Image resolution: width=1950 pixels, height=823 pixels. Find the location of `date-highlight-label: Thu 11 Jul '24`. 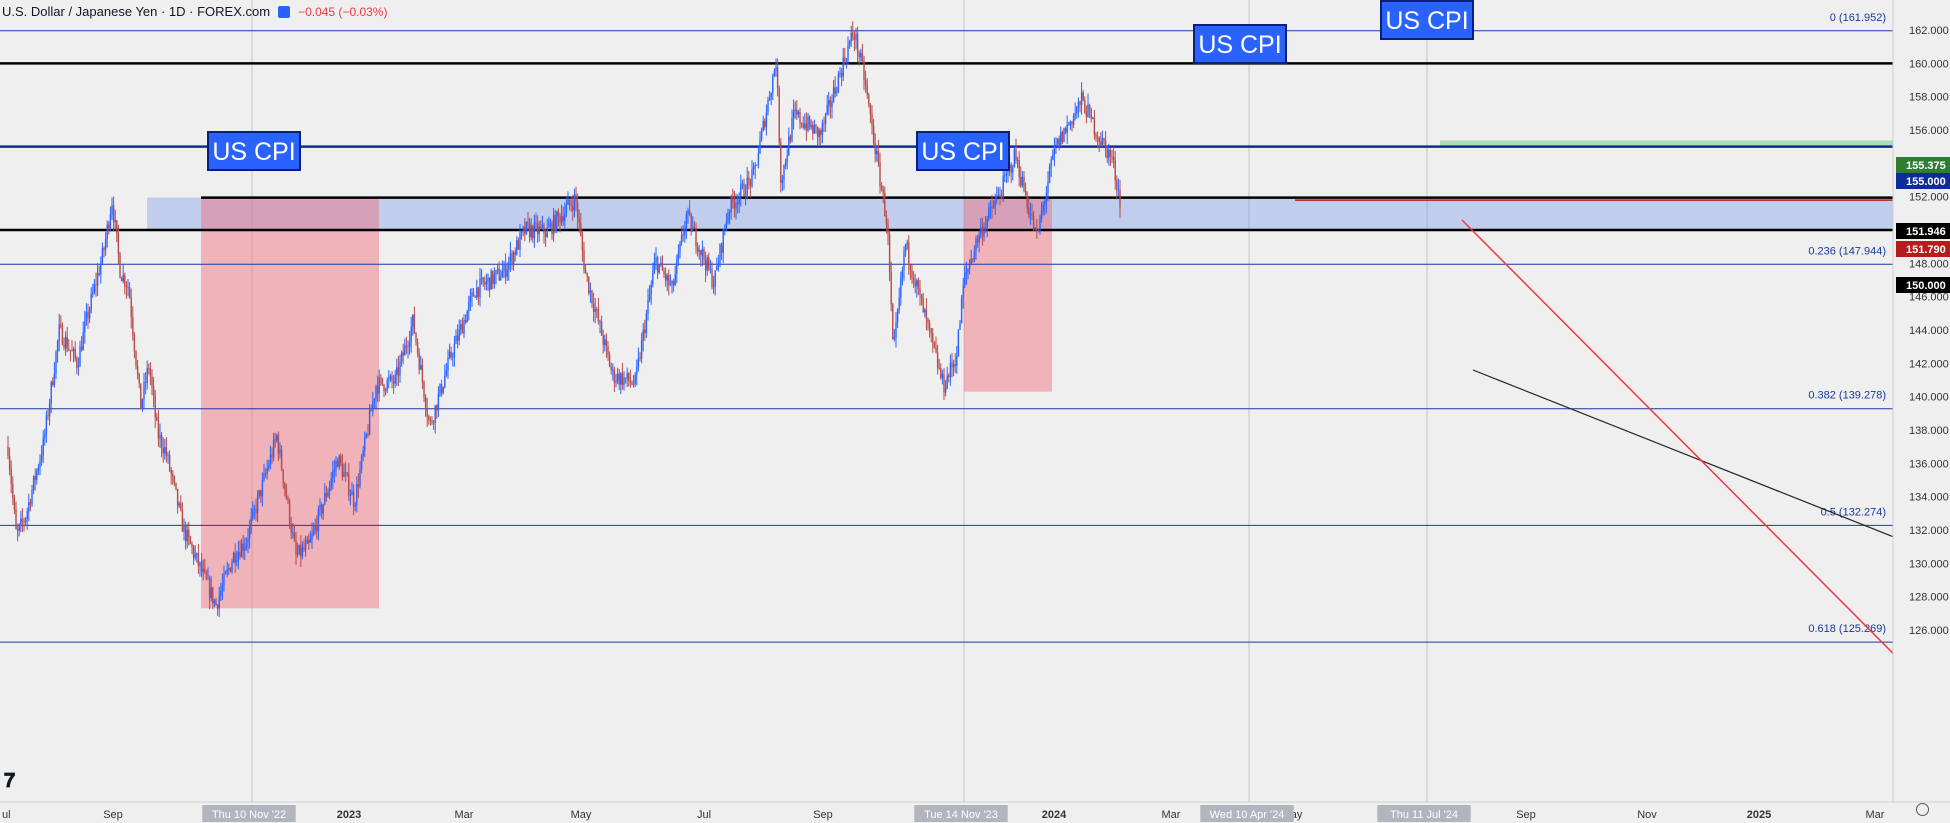

date-highlight-label: Thu 11 Jul '24 is located at coordinates (1424, 815).